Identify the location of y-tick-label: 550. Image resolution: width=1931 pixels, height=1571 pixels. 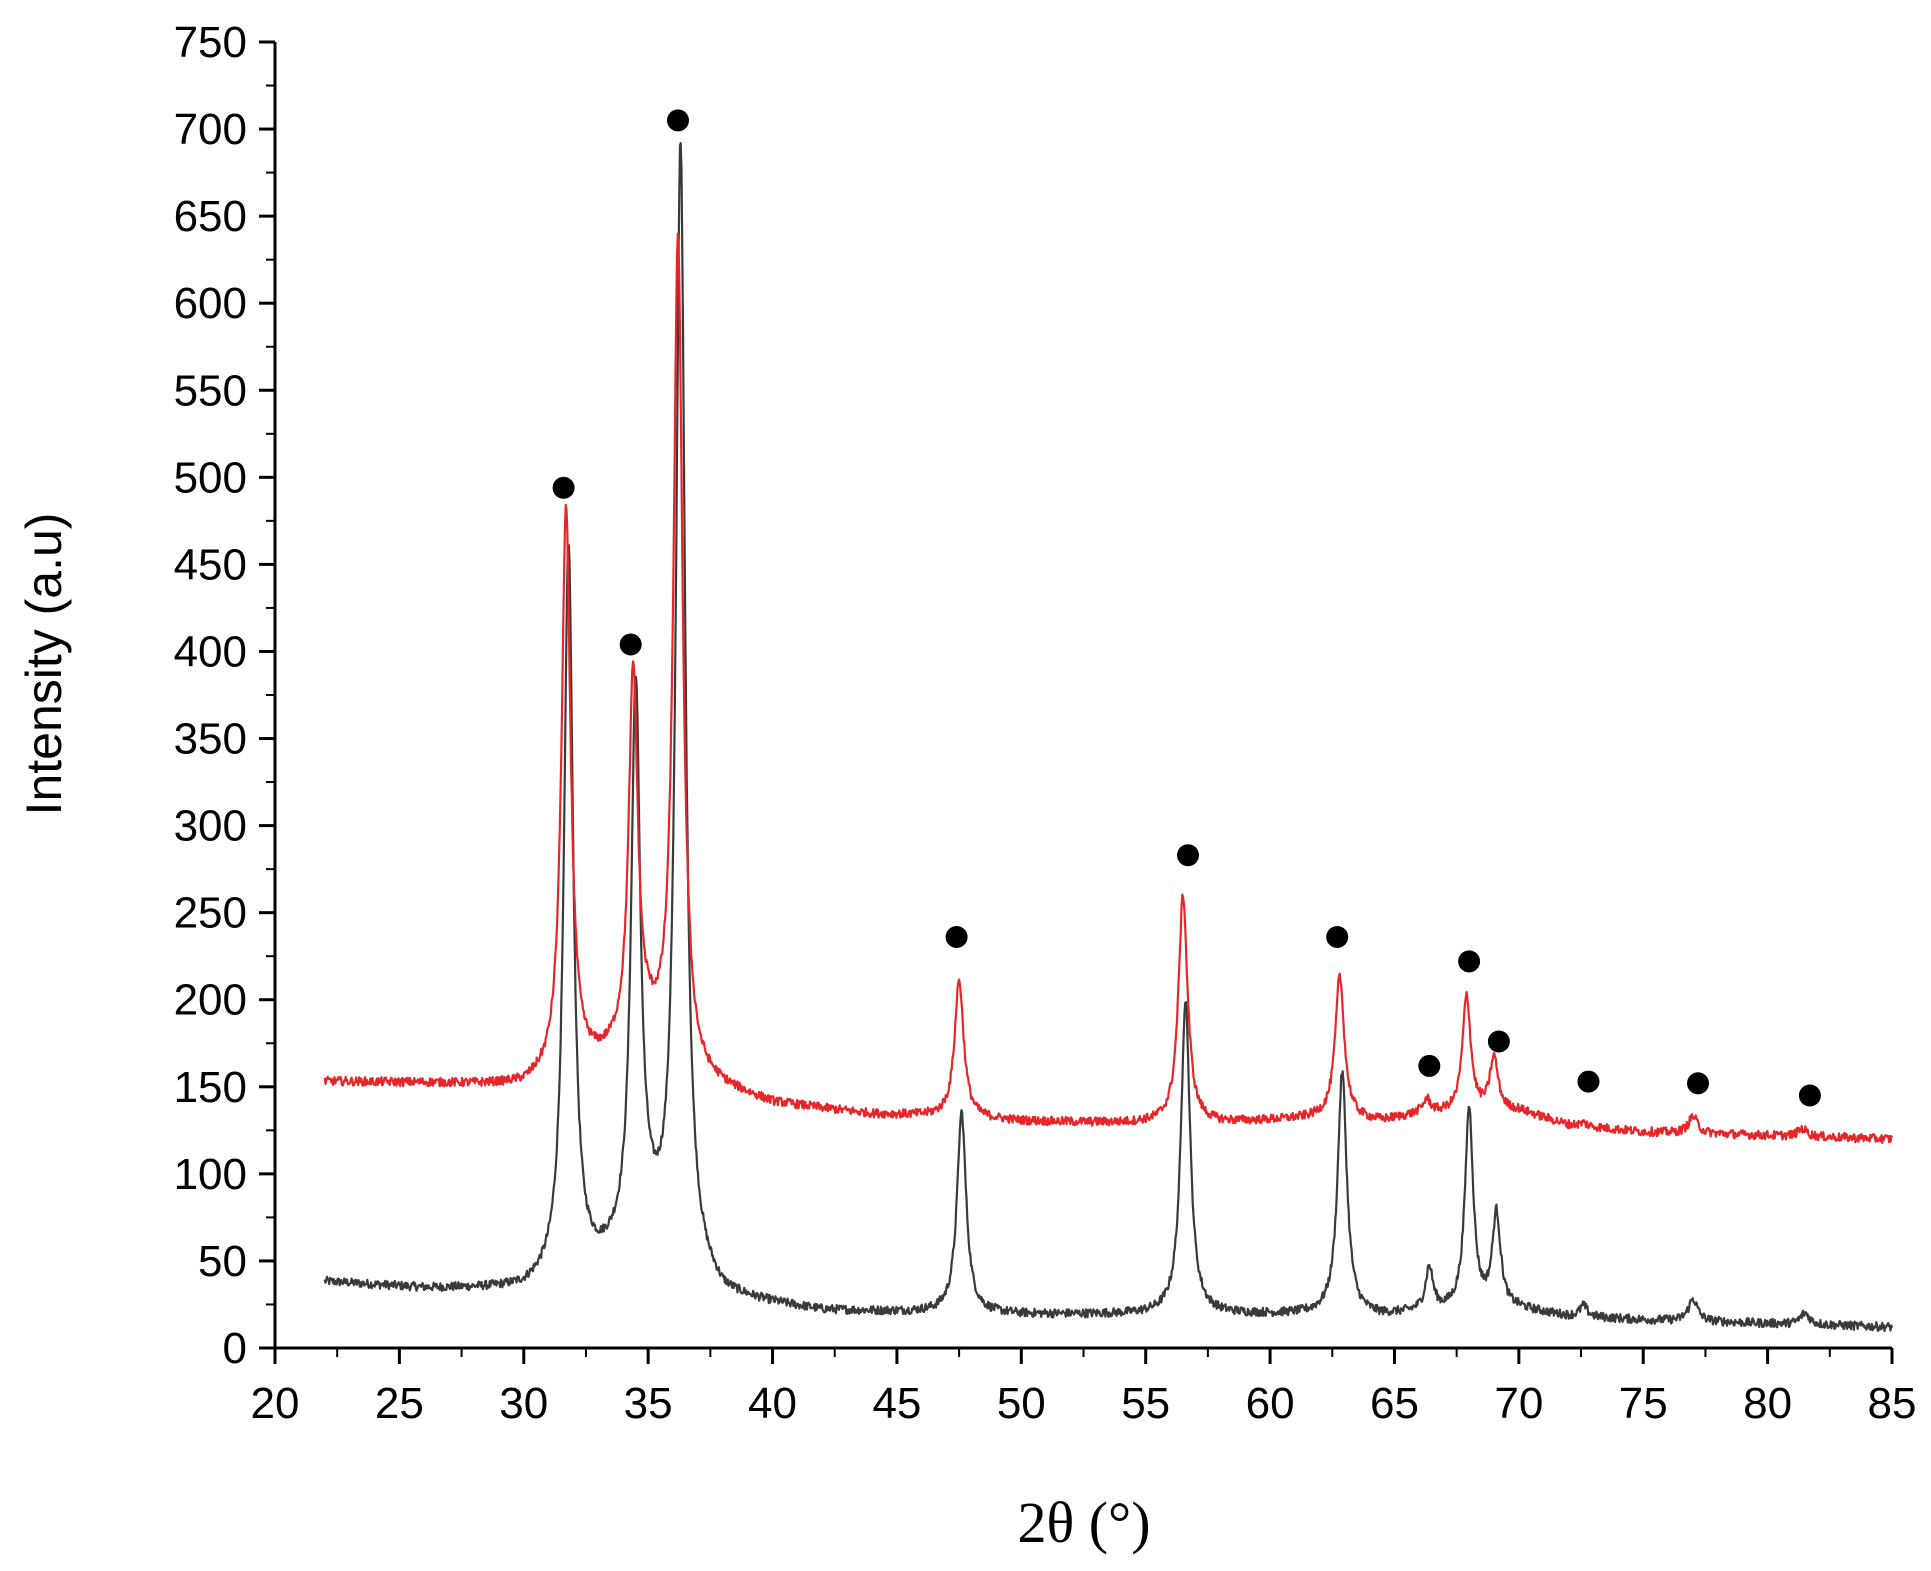
(210, 390).